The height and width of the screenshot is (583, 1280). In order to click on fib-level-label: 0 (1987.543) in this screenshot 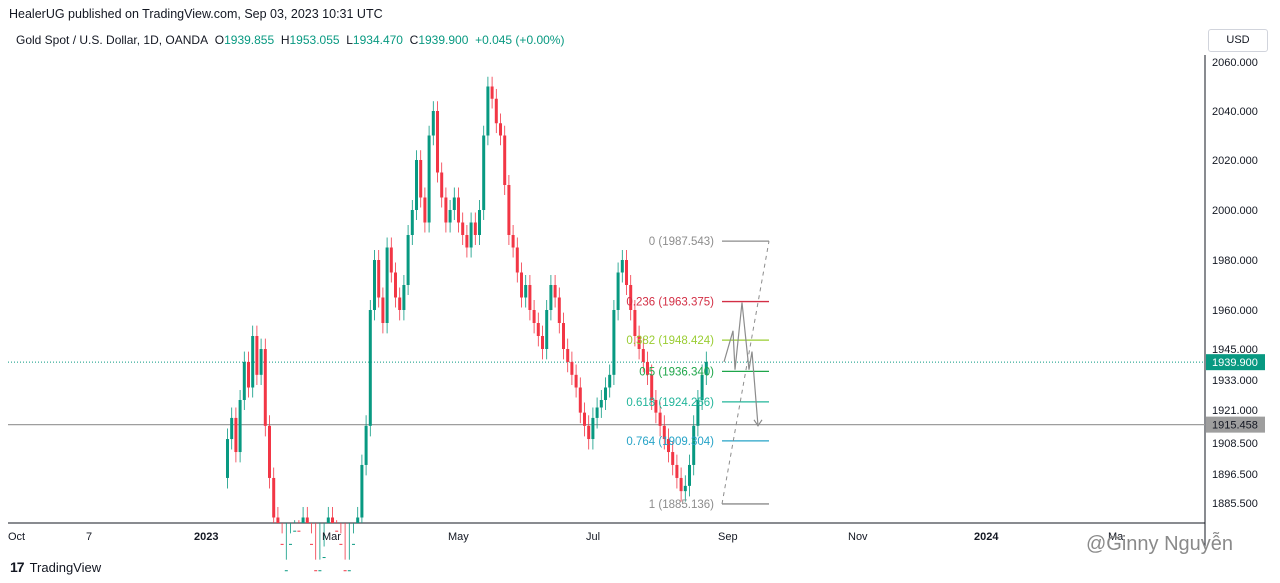, I will do `click(681, 242)`.